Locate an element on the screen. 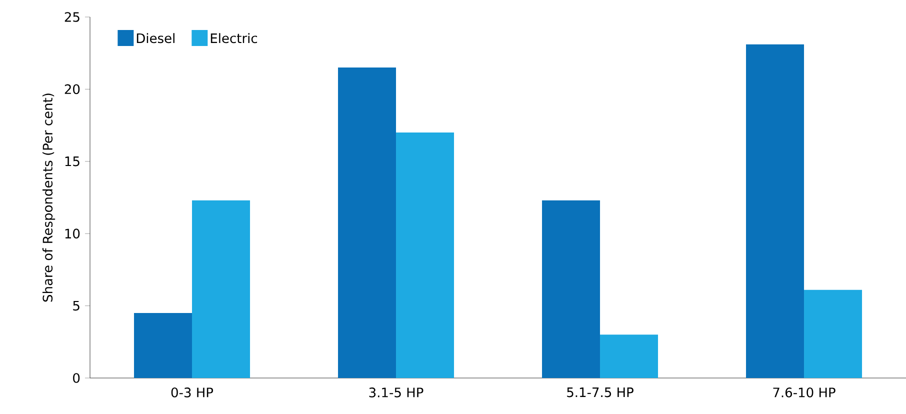 Image resolution: width=906 pixels, height=414 pixels. y-tick-label: 0 is located at coordinates (76, 378).